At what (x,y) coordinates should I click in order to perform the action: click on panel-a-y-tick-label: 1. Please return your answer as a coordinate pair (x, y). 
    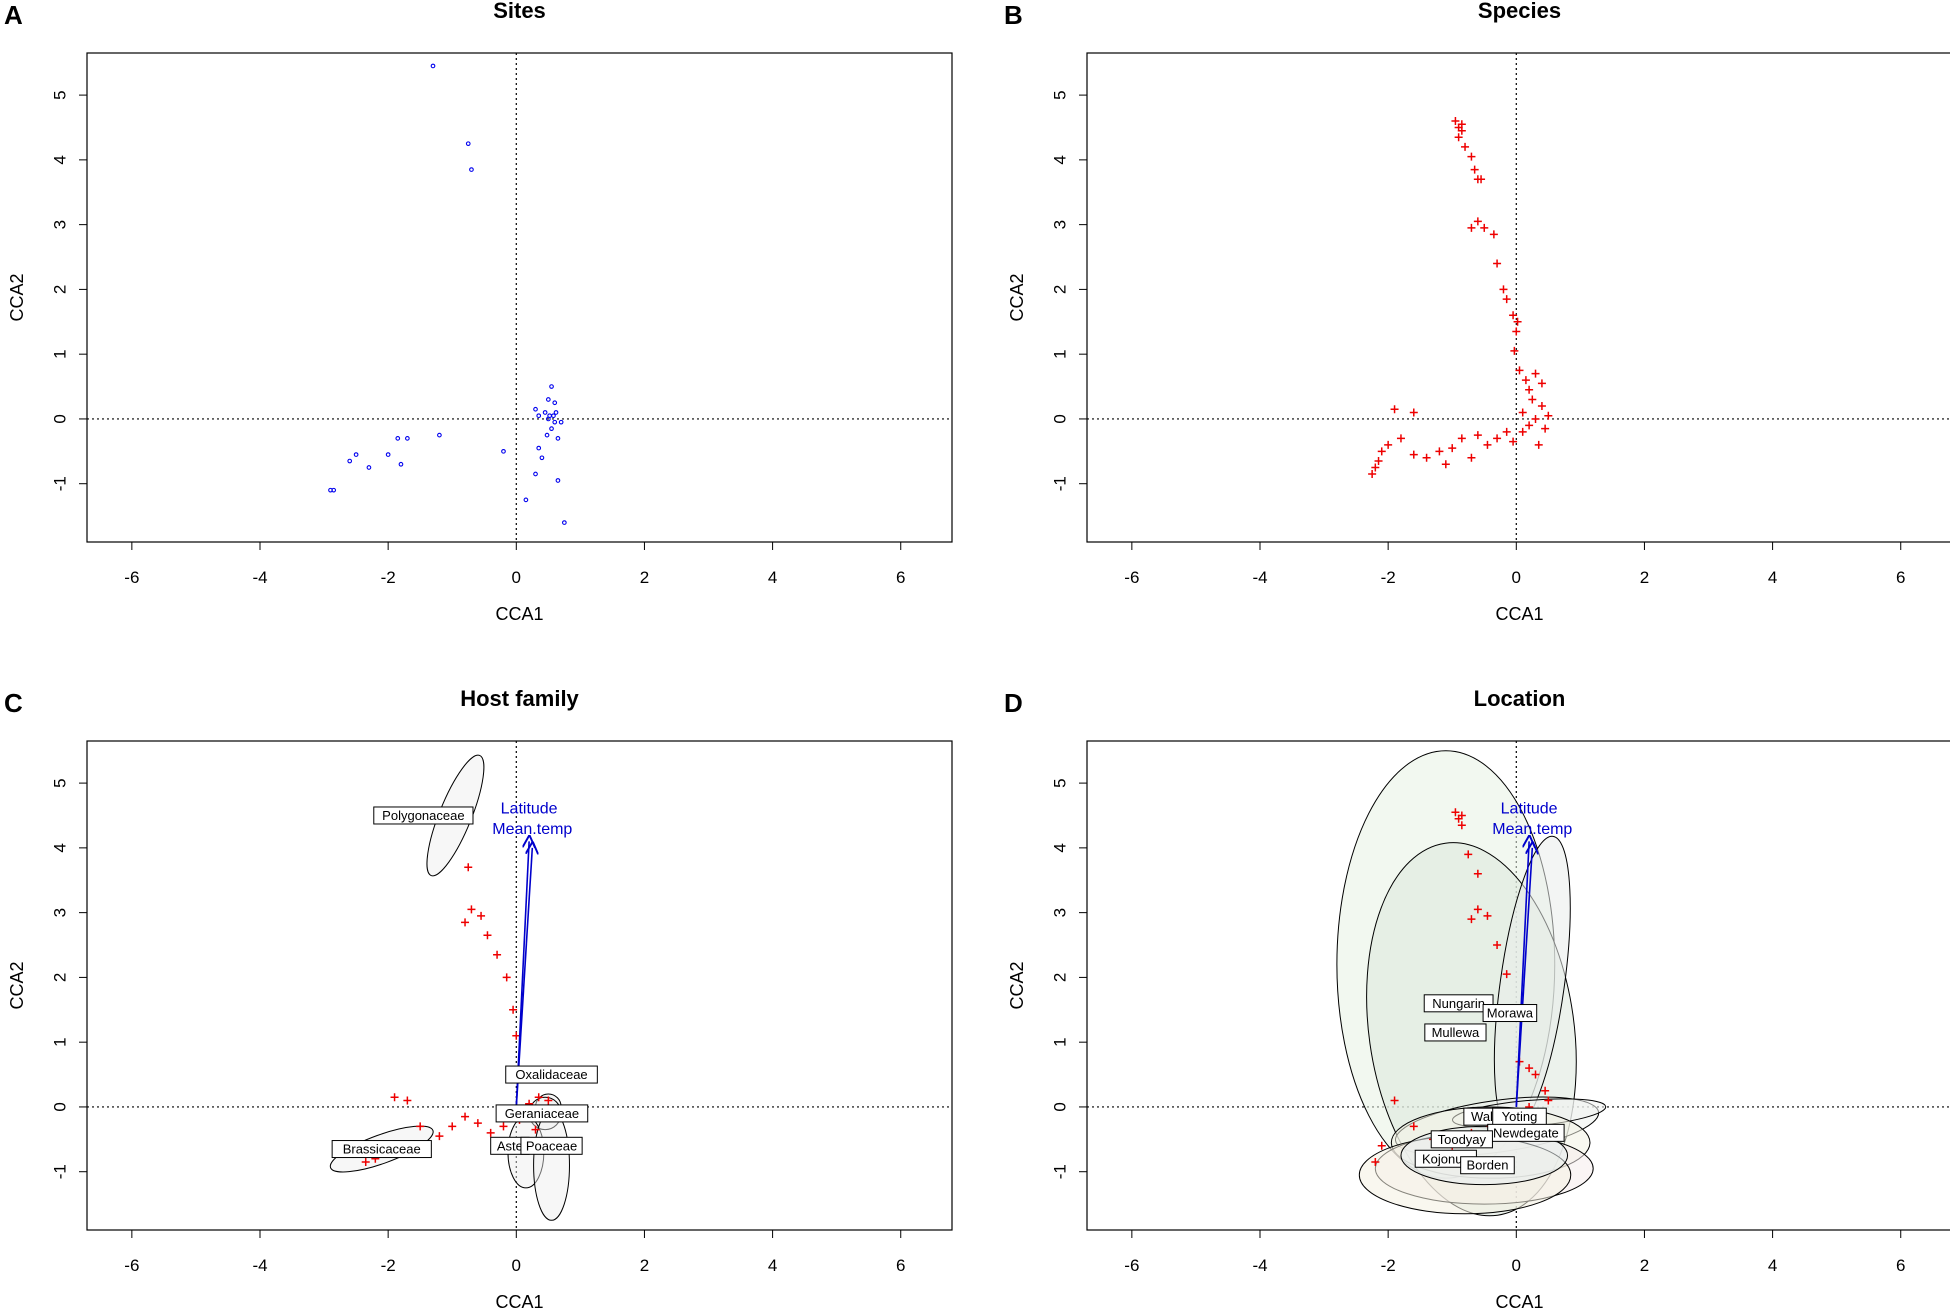
    Looking at the image, I should click on (59, 353).